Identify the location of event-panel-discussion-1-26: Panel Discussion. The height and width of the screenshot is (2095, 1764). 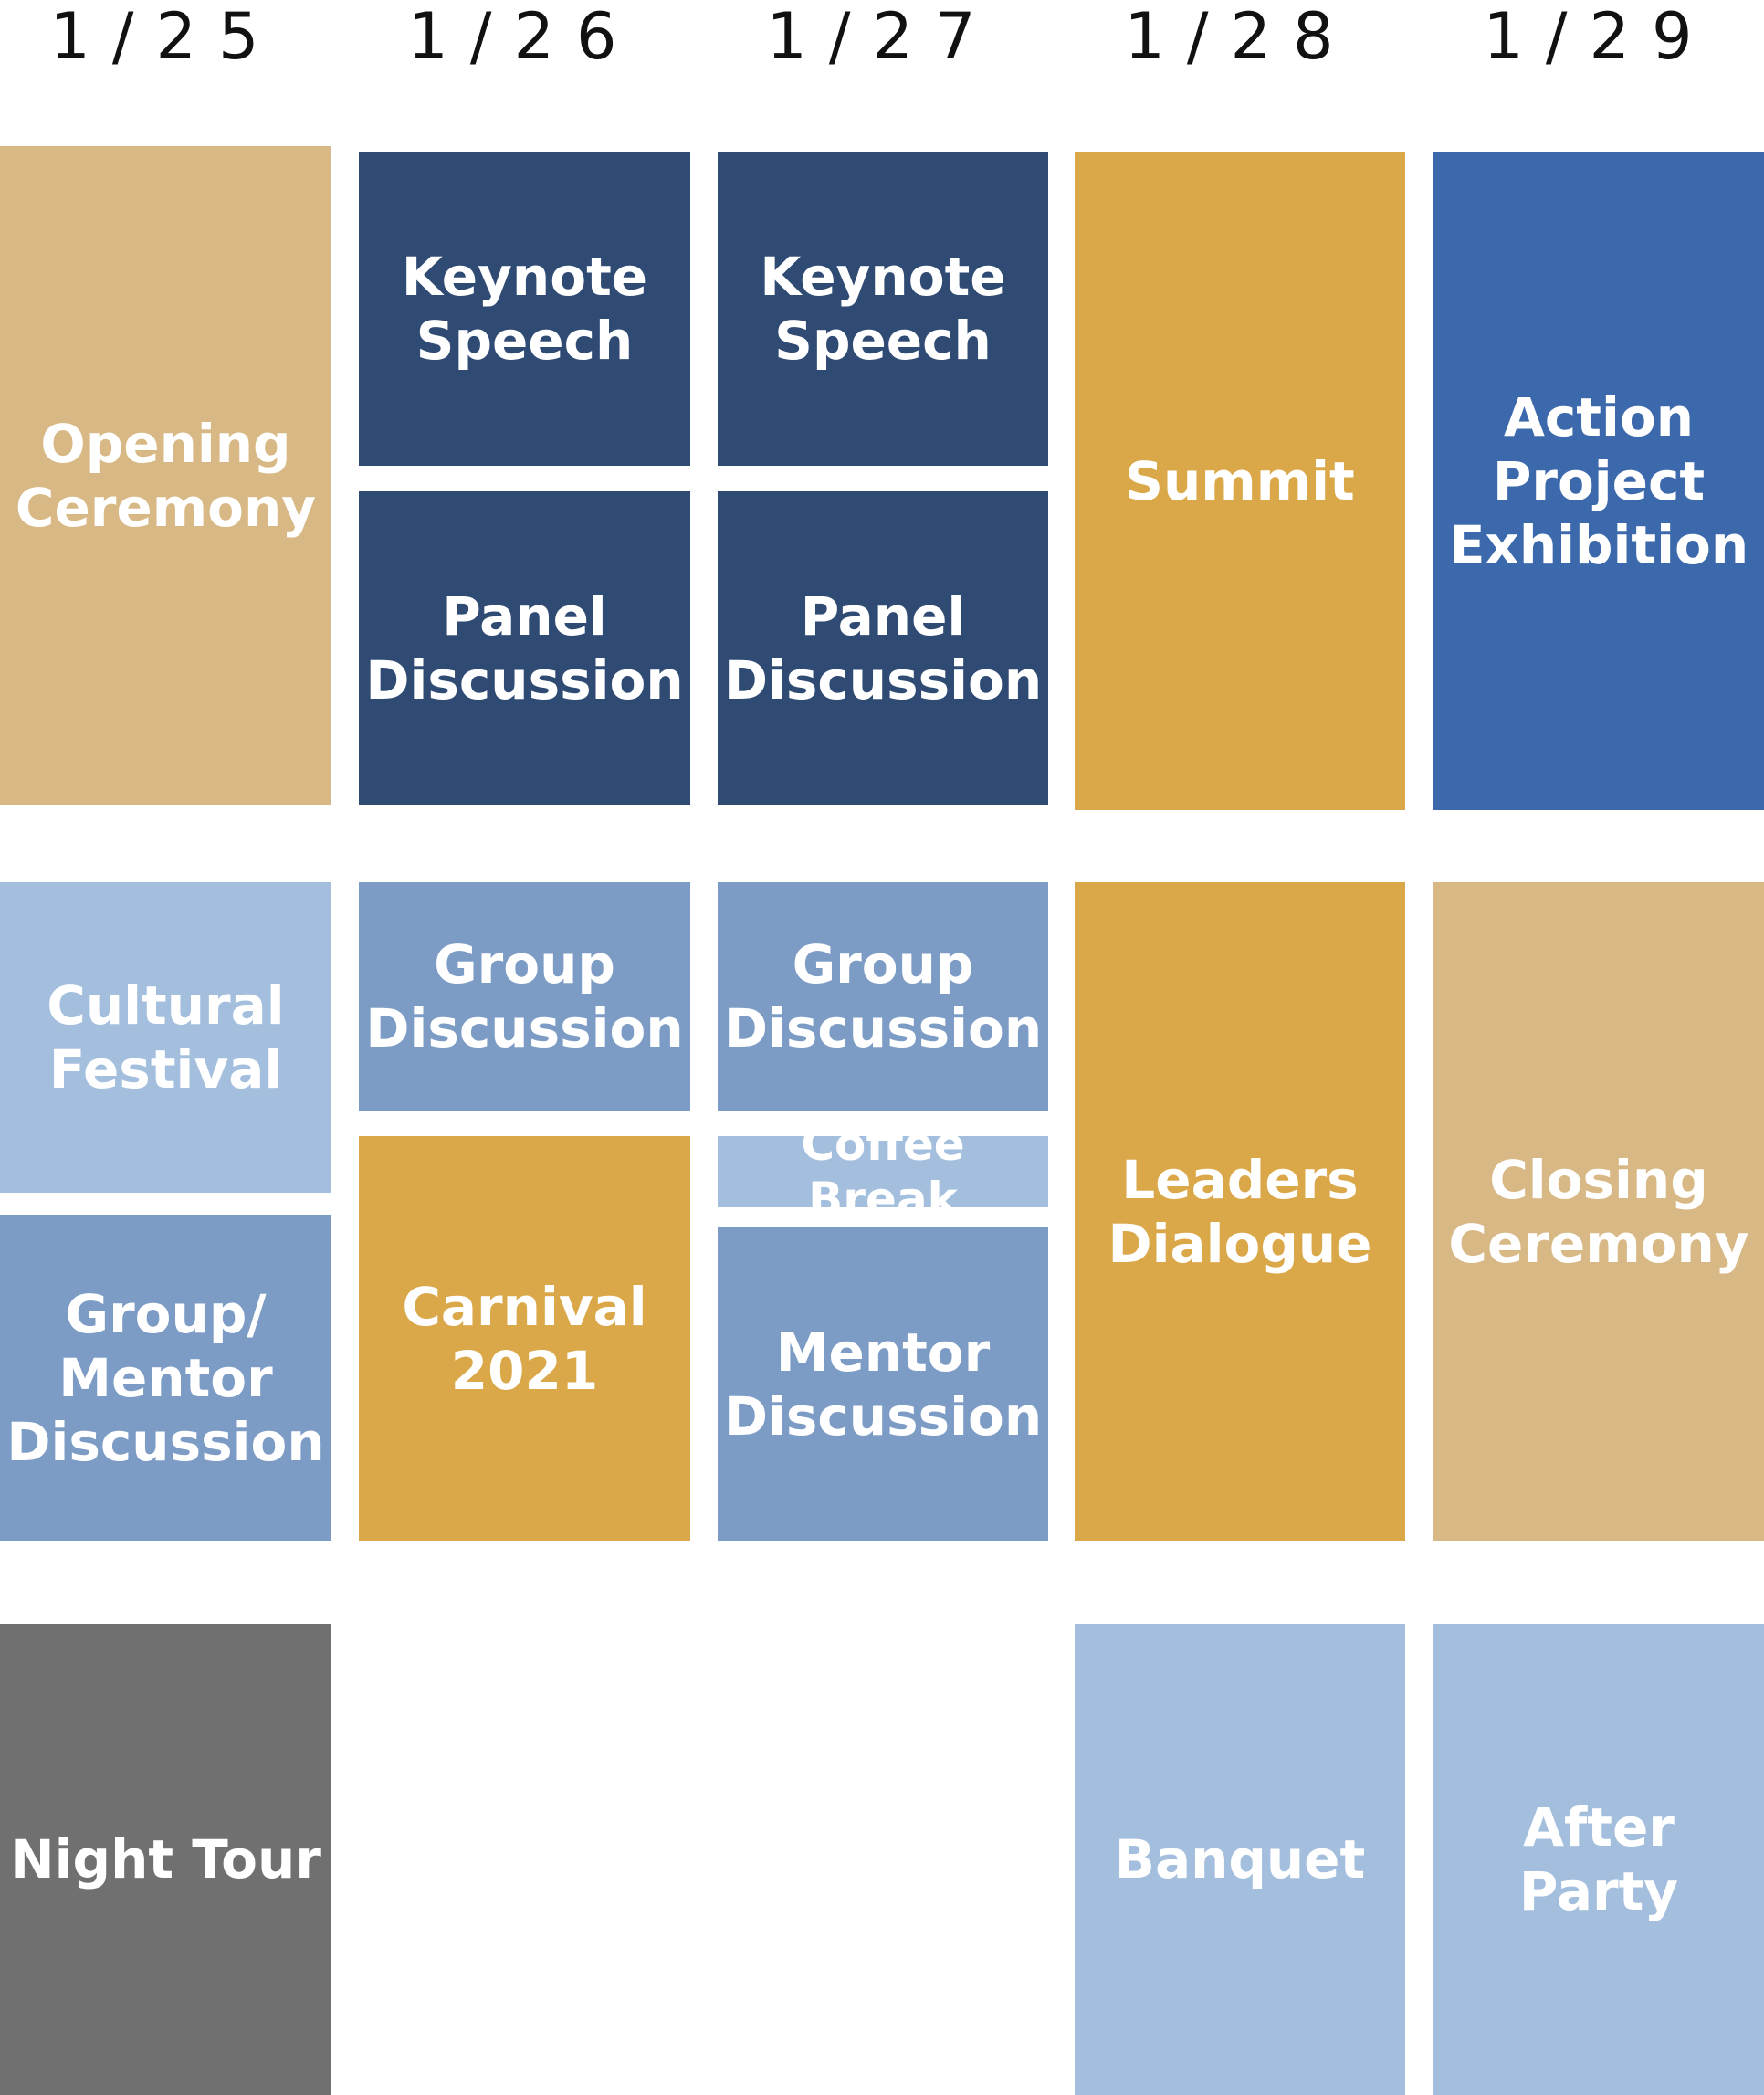
(524, 648).